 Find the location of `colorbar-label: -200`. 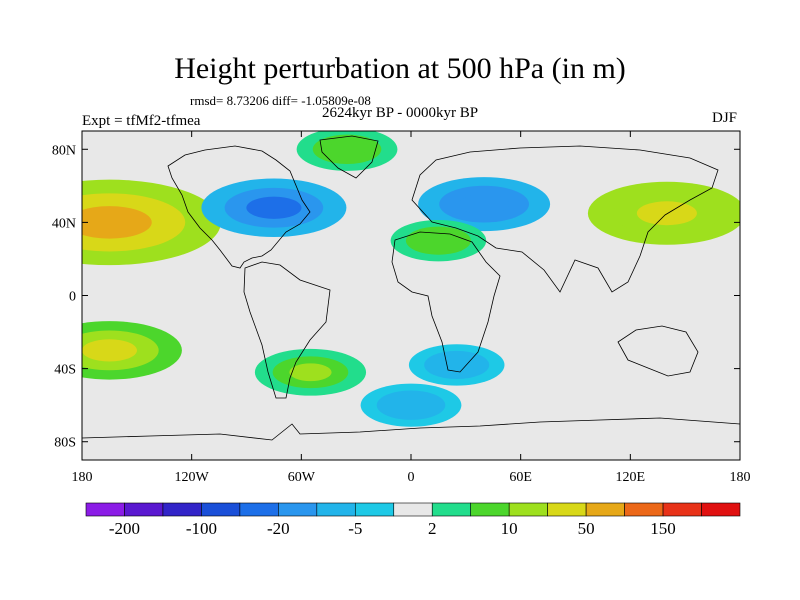

colorbar-label: -200 is located at coordinates (124, 528).